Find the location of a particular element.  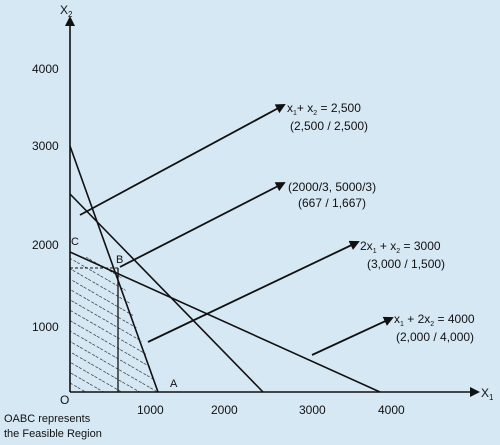

callout-1-equation: x1+ x2 = 2,500 is located at coordinates (324, 109).